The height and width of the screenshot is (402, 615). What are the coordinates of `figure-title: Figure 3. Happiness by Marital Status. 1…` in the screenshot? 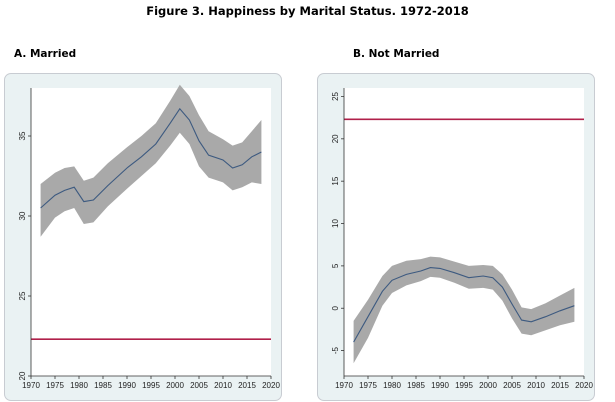 It's located at (307, 11).